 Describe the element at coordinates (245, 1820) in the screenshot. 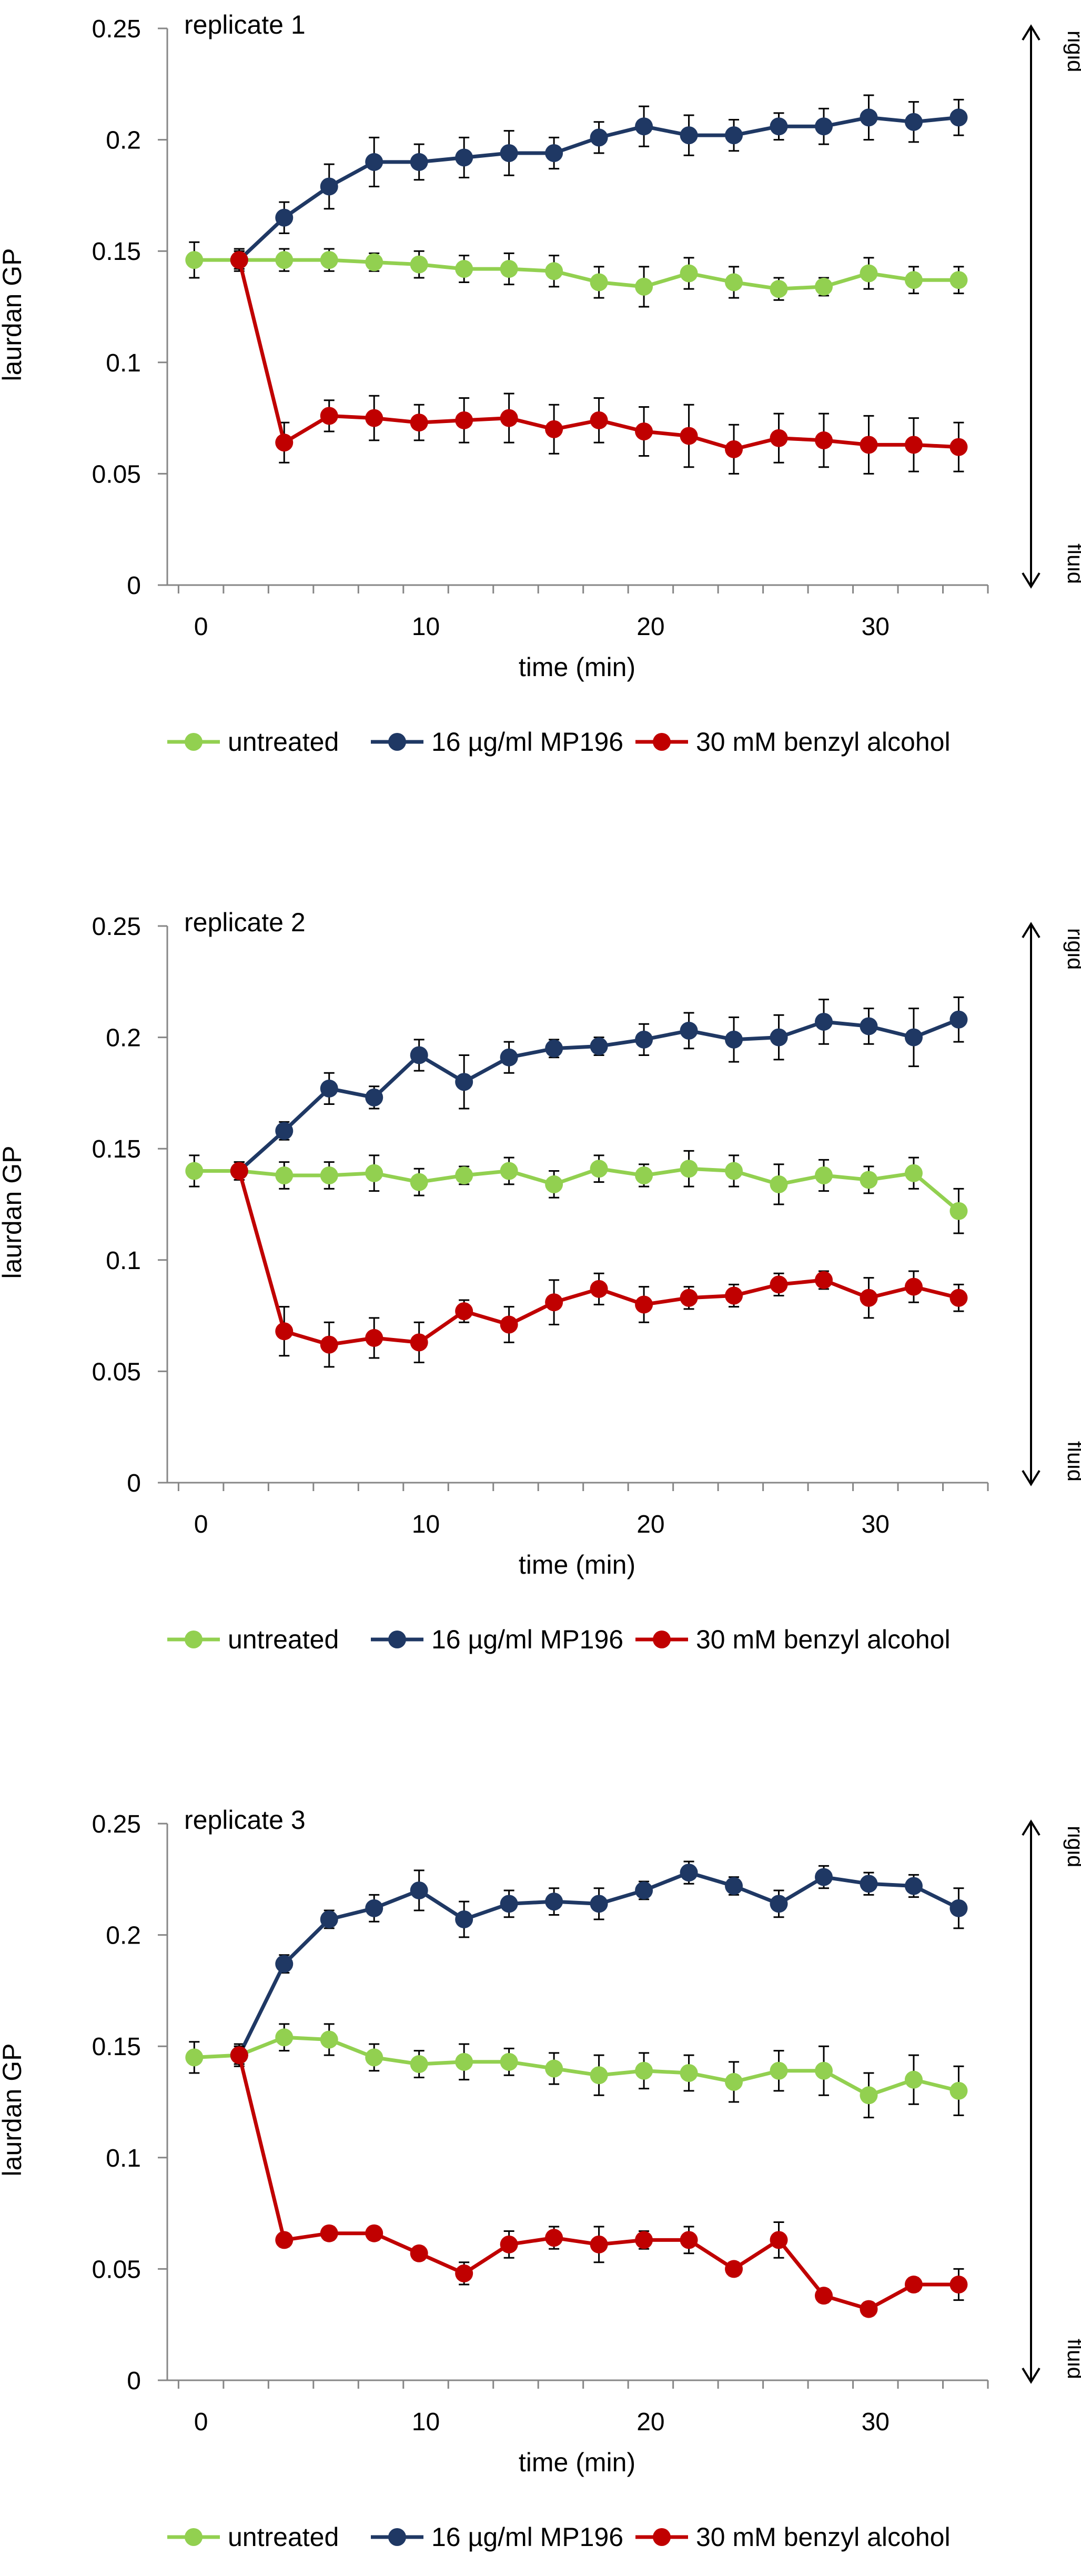

I see `chart-title: replicate 3` at that location.